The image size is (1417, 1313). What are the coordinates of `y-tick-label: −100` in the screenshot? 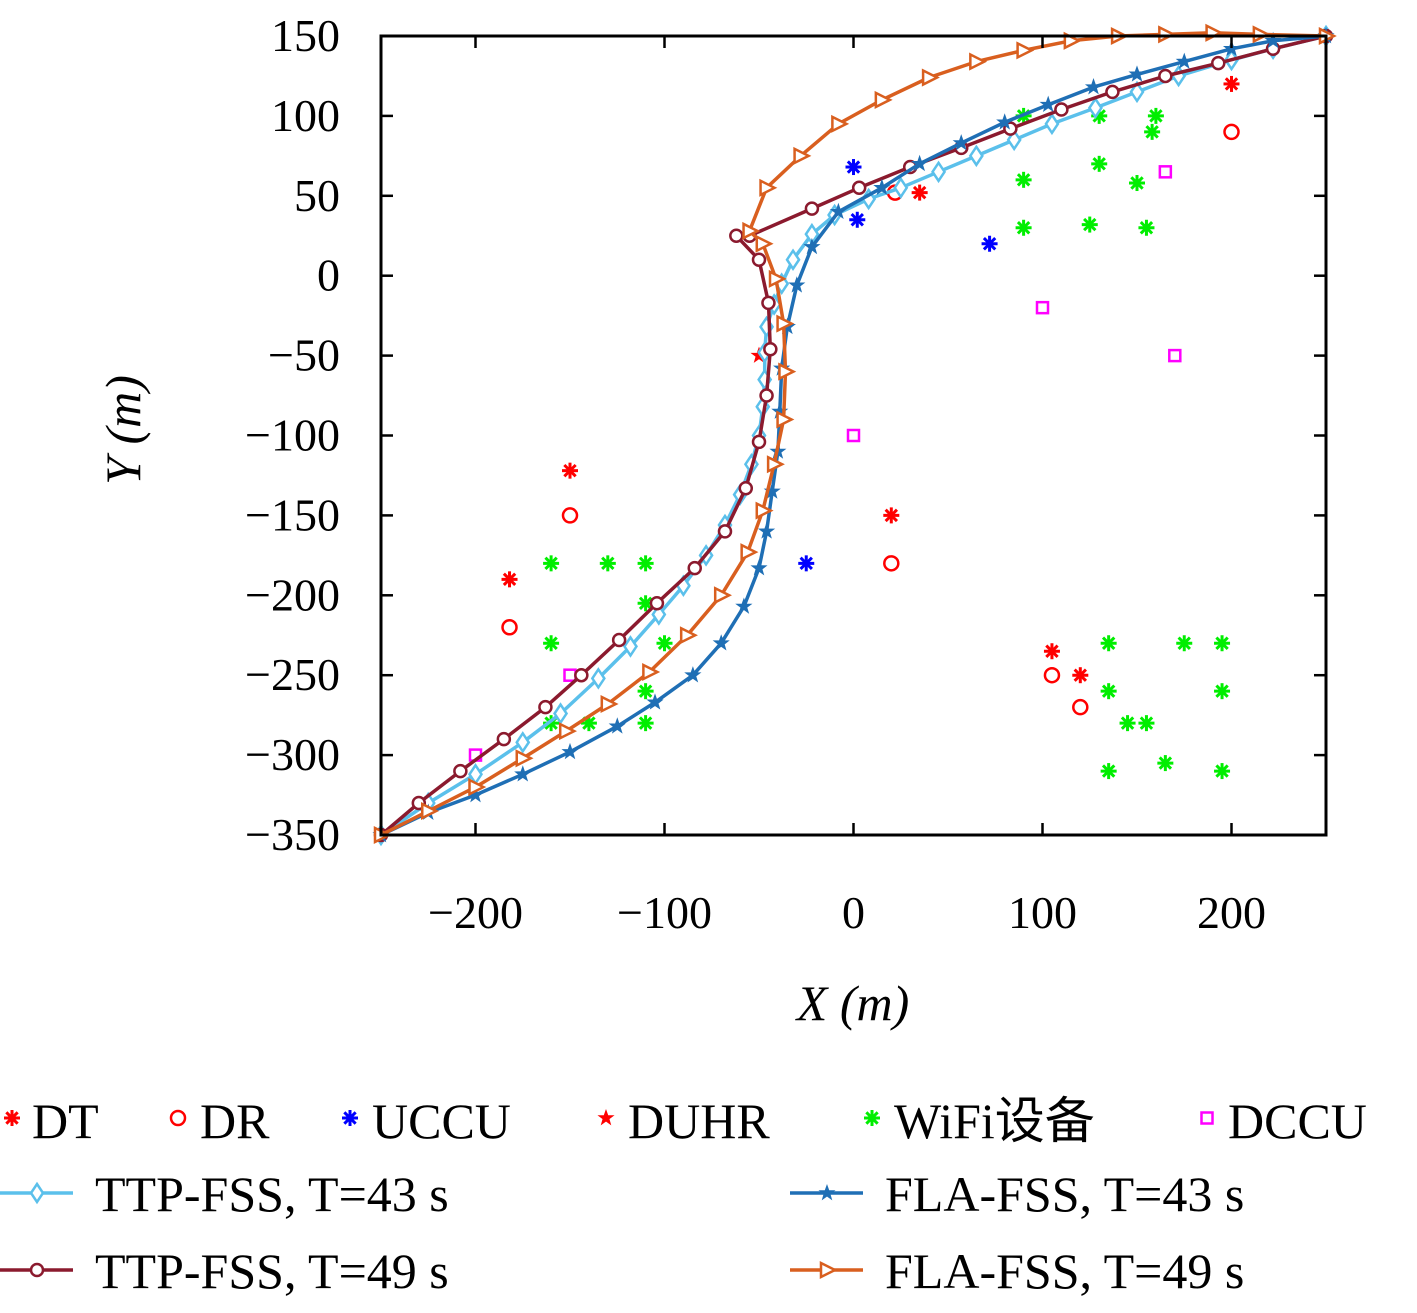 It's located at (292, 435).